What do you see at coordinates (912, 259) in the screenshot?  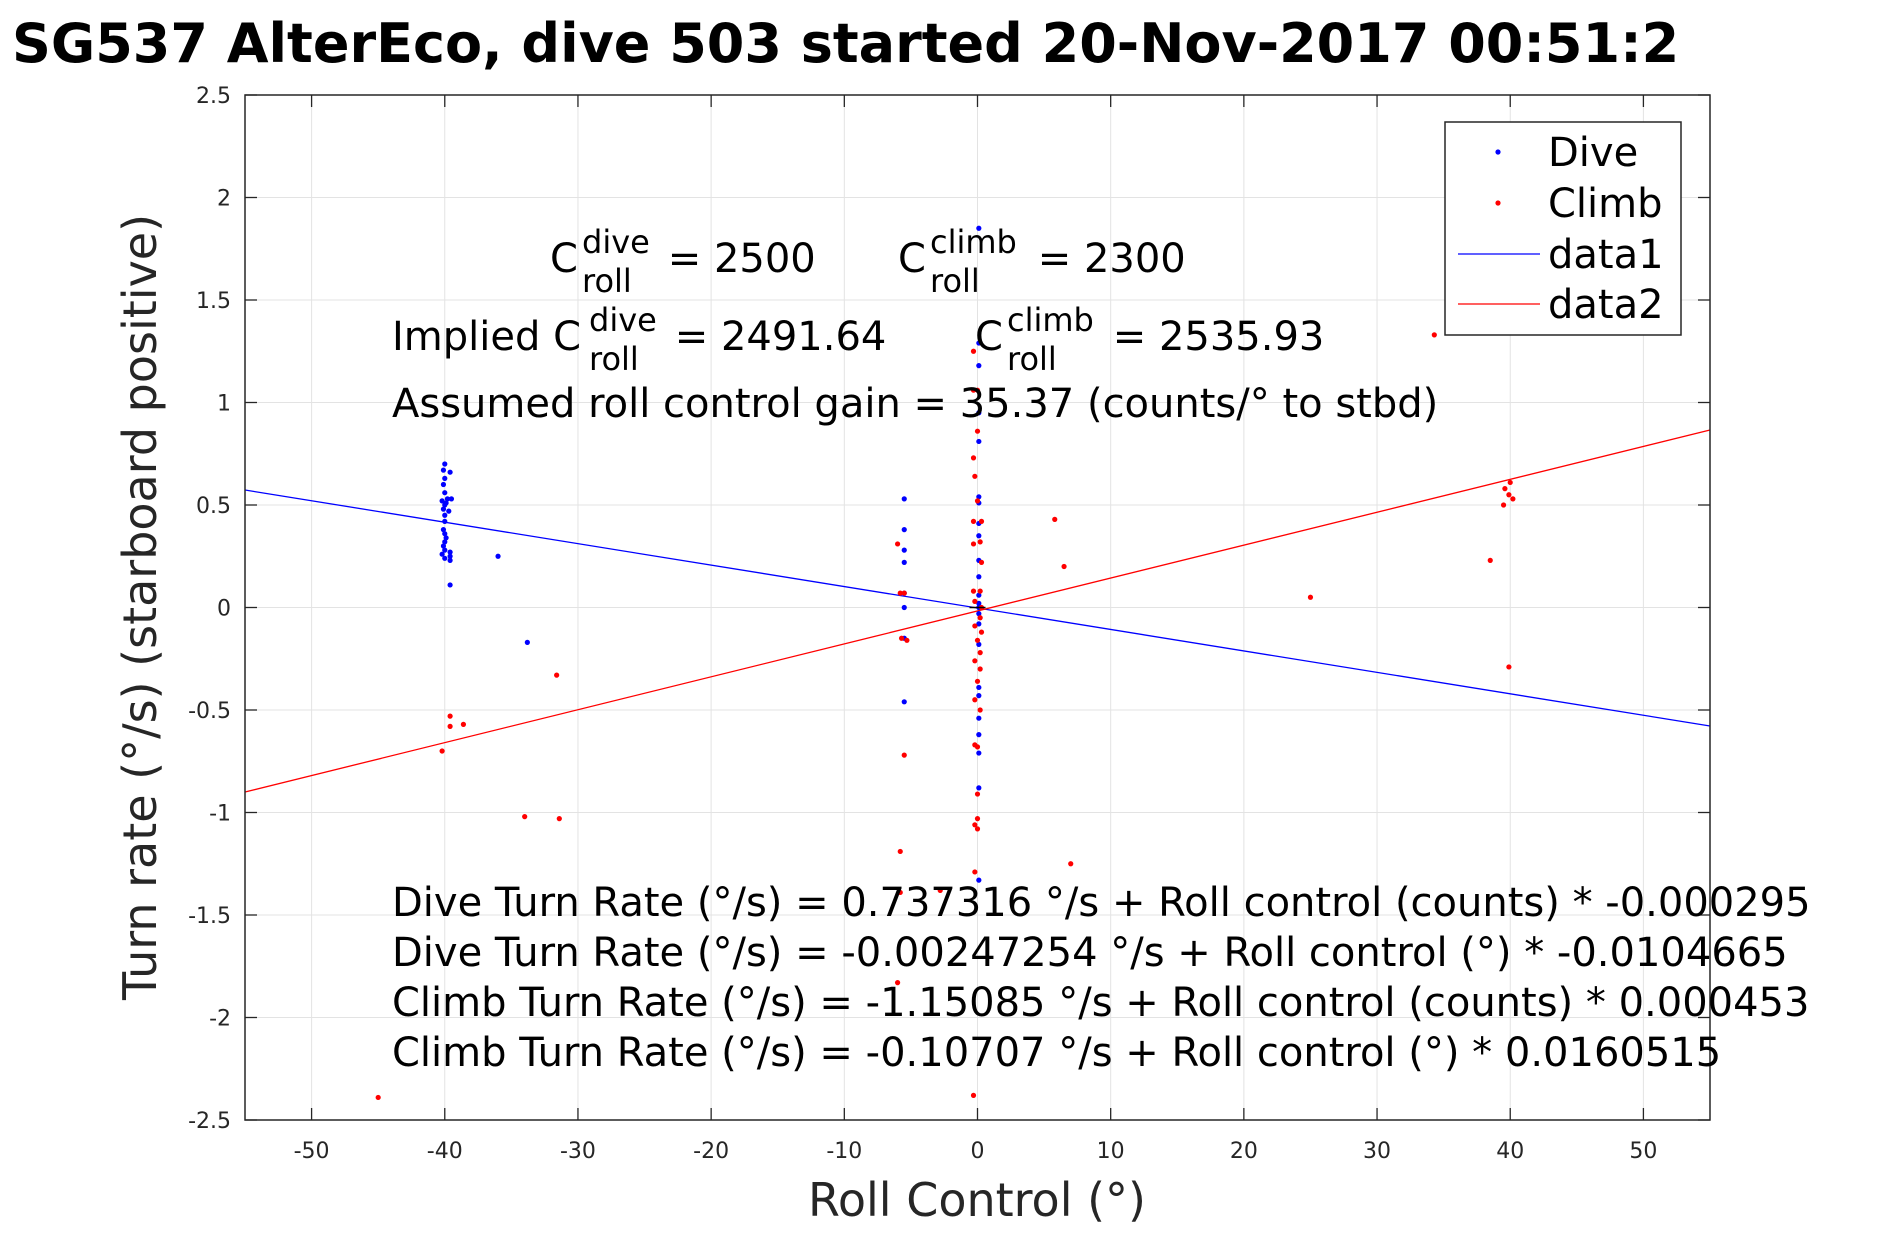 I see `cclimb-base: C` at bounding box center [912, 259].